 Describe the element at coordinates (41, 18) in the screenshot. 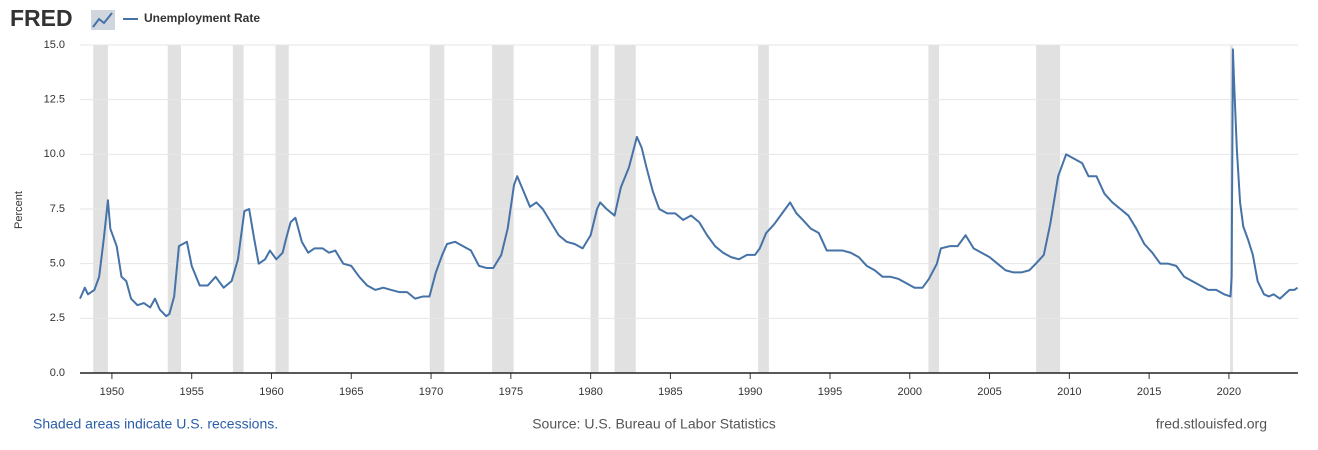

I see `logo: FRED` at that location.